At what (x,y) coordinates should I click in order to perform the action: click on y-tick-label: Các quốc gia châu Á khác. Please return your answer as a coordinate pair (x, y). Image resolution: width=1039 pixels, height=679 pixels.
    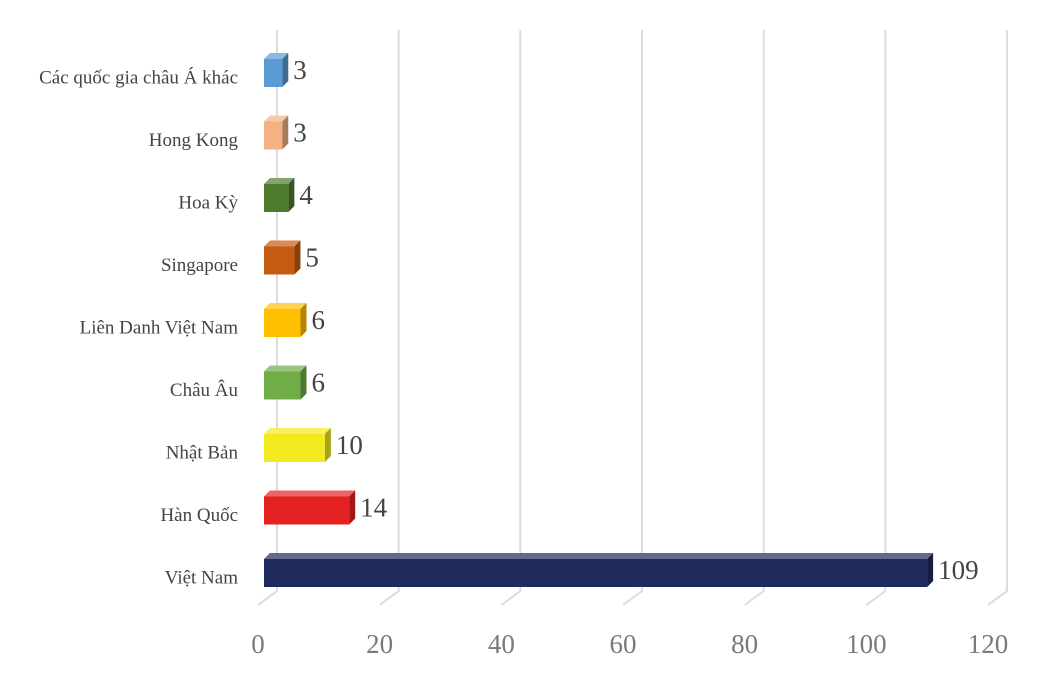
    Looking at the image, I should click on (138, 77).